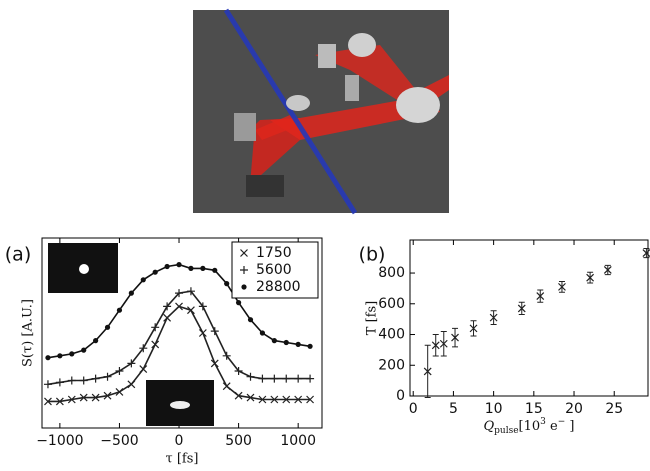 This screenshot has width=650, height=471. What do you see at coordinates (391, 335) in the screenshot?
I see `y-tick-label: 400` at bounding box center [391, 335].